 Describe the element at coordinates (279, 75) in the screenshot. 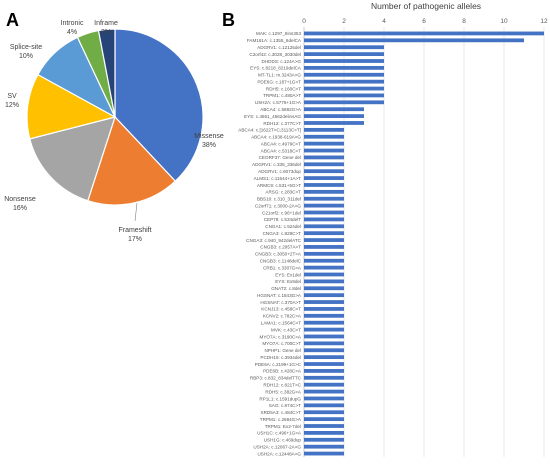

I see `y-tick-label-mt-tl1-m-3243a-g: MT-TL1: m.3243A>G` at that location.